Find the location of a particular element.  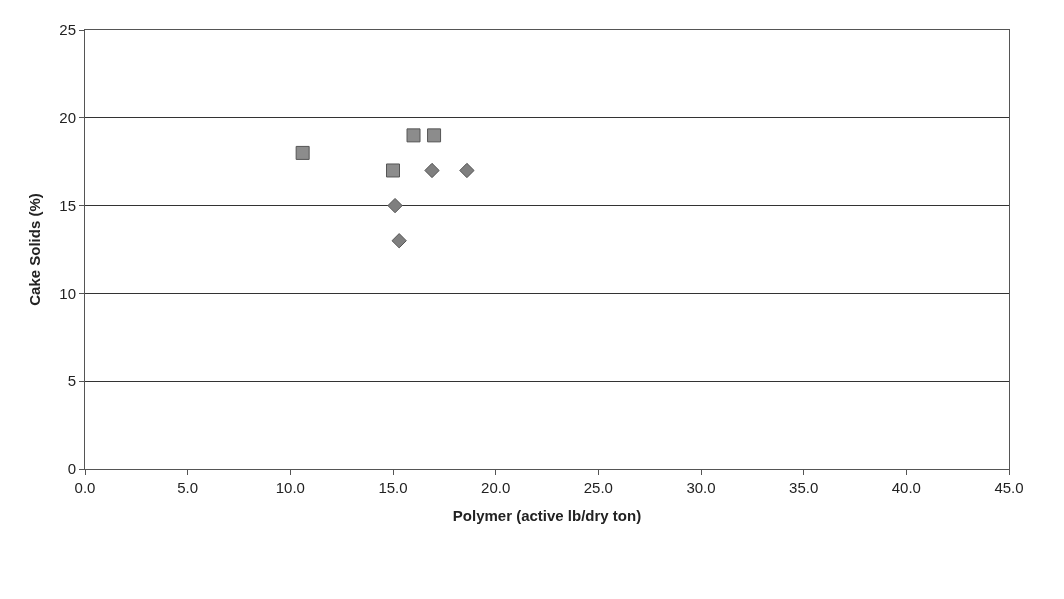

x-tick-label: 45.0 is located at coordinates (1009, 487).